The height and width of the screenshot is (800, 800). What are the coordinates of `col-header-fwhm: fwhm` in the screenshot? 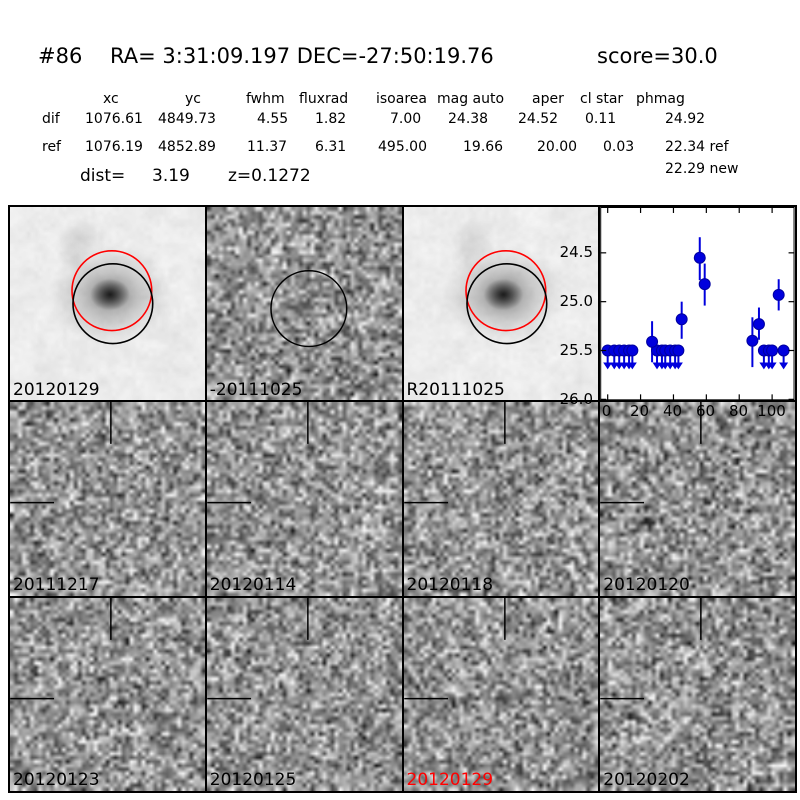 It's located at (265, 99).